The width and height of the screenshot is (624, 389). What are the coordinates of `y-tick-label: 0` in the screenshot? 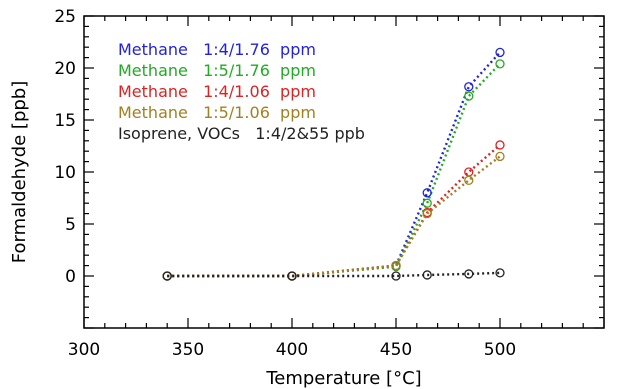 It's located at (70, 277).